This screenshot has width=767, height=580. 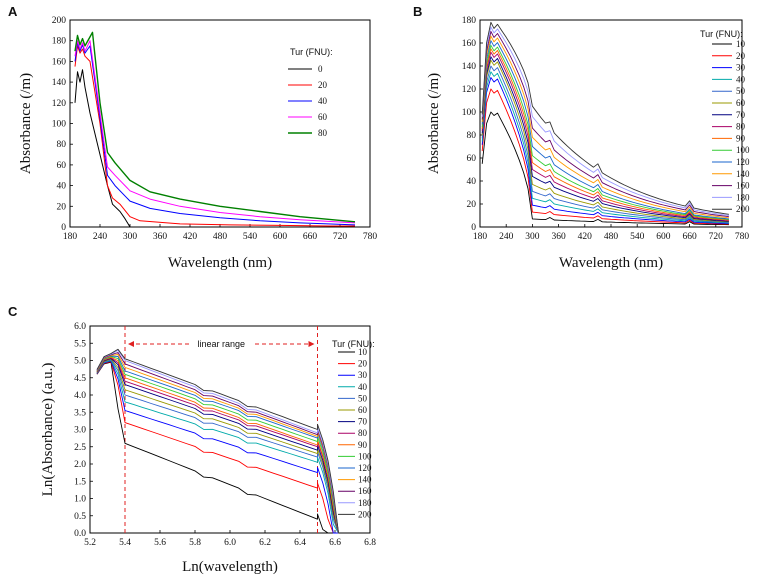 I want to click on y-tick-label: 2.0, so click(x=80, y=465).